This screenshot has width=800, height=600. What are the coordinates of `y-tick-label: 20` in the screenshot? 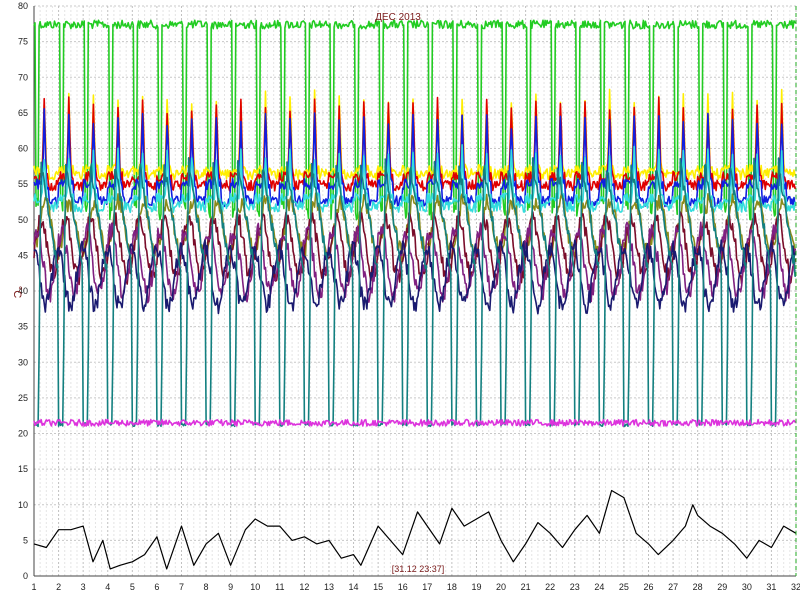 It's located at (23, 434).